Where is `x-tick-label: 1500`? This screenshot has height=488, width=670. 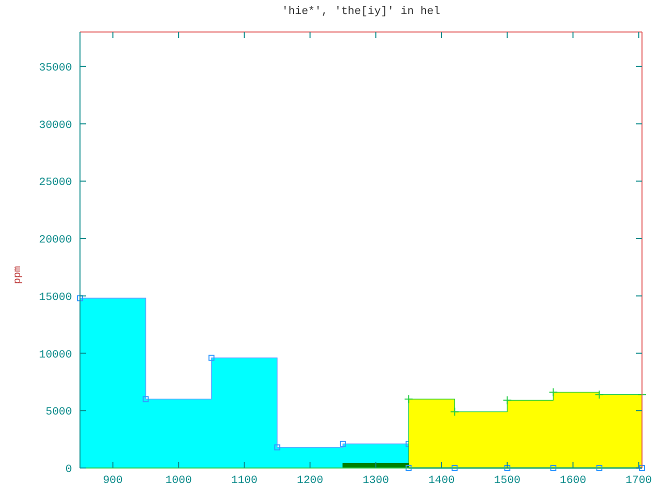 x-tick-label: 1500 is located at coordinates (507, 481).